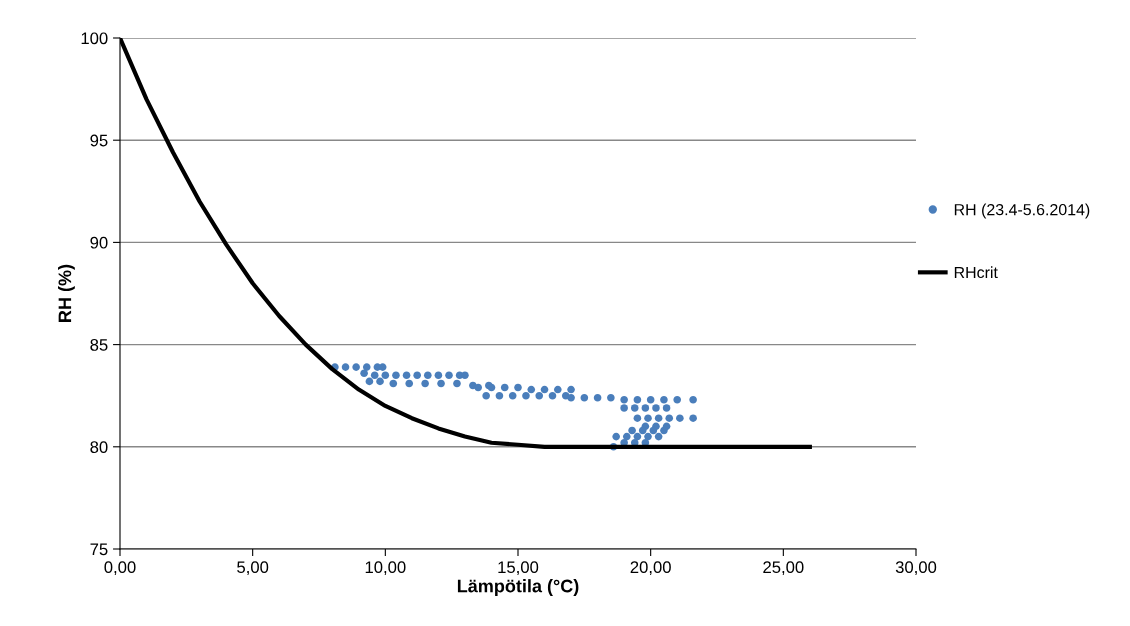 This screenshot has height=626, width=1130. I want to click on x-tick-label: 20,00, so click(650, 568).